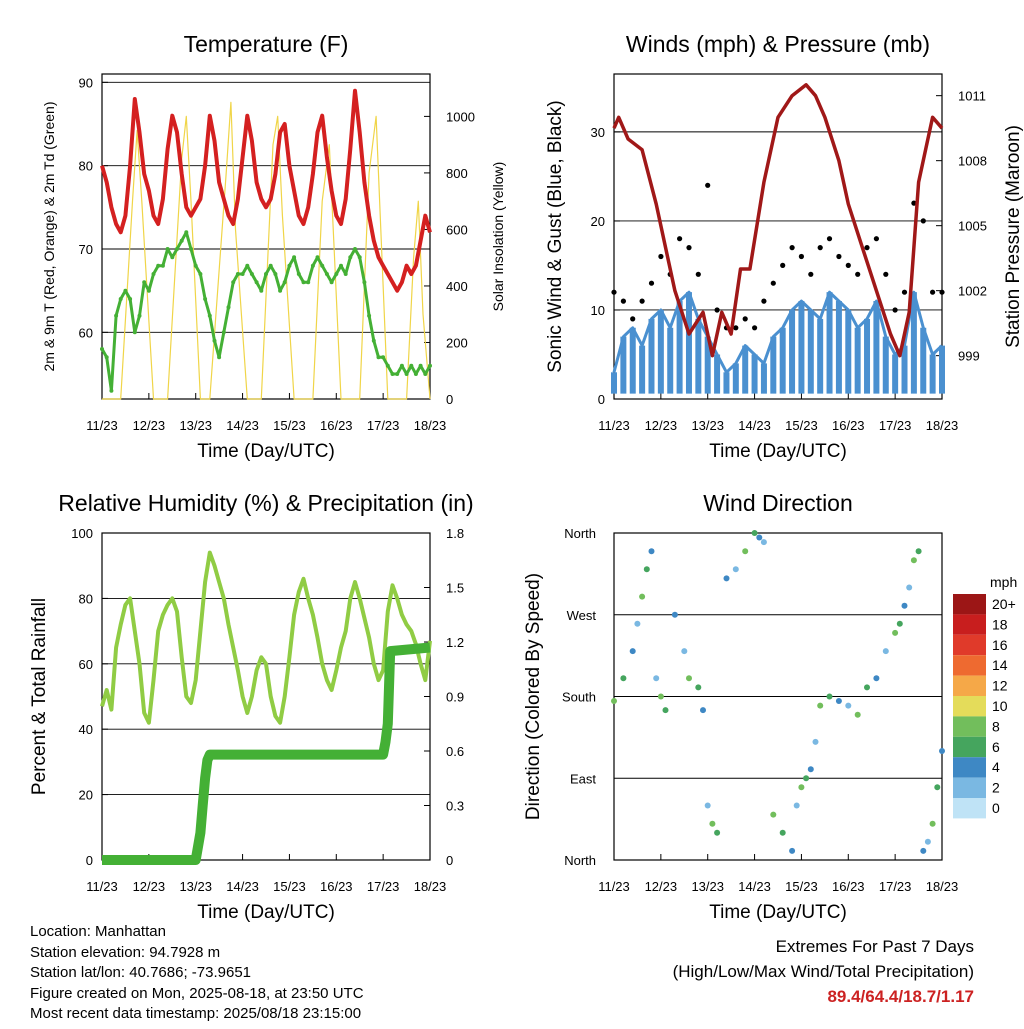 The width and height of the screenshot is (1024, 1029). What do you see at coordinates (266, 44) in the screenshot?
I see `chart-title: Temperature (F)` at bounding box center [266, 44].